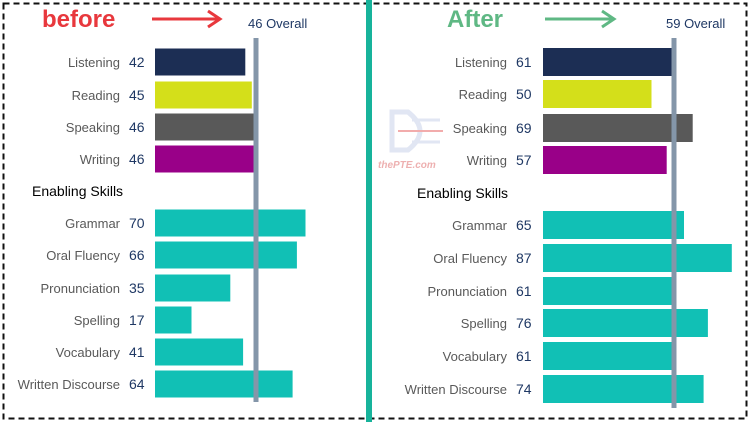 The image size is (750, 422). What do you see at coordinates (524, 160) in the screenshot?
I see `writing-value: 57` at bounding box center [524, 160].